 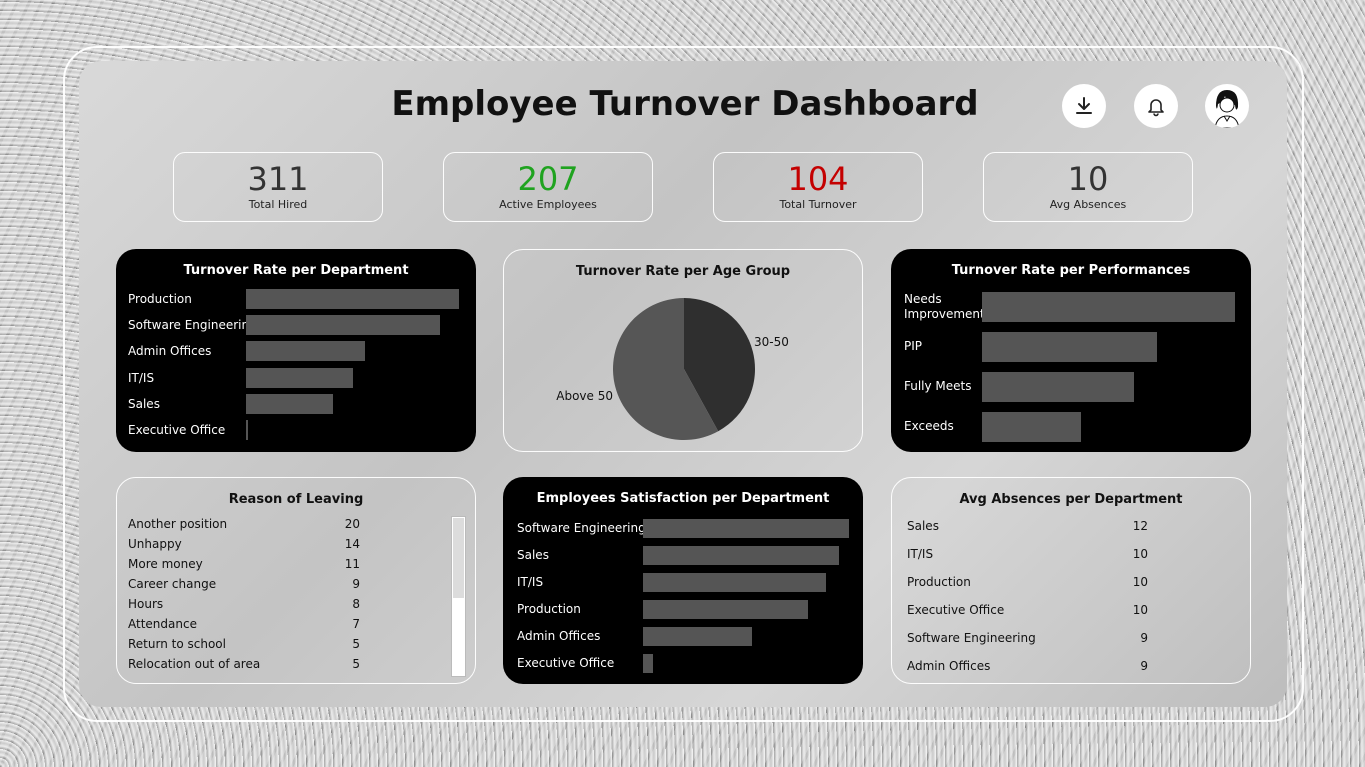 What do you see at coordinates (278, 179) in the screenshot?
I see `kpi-value: 311` at bounding box center [278, 179].